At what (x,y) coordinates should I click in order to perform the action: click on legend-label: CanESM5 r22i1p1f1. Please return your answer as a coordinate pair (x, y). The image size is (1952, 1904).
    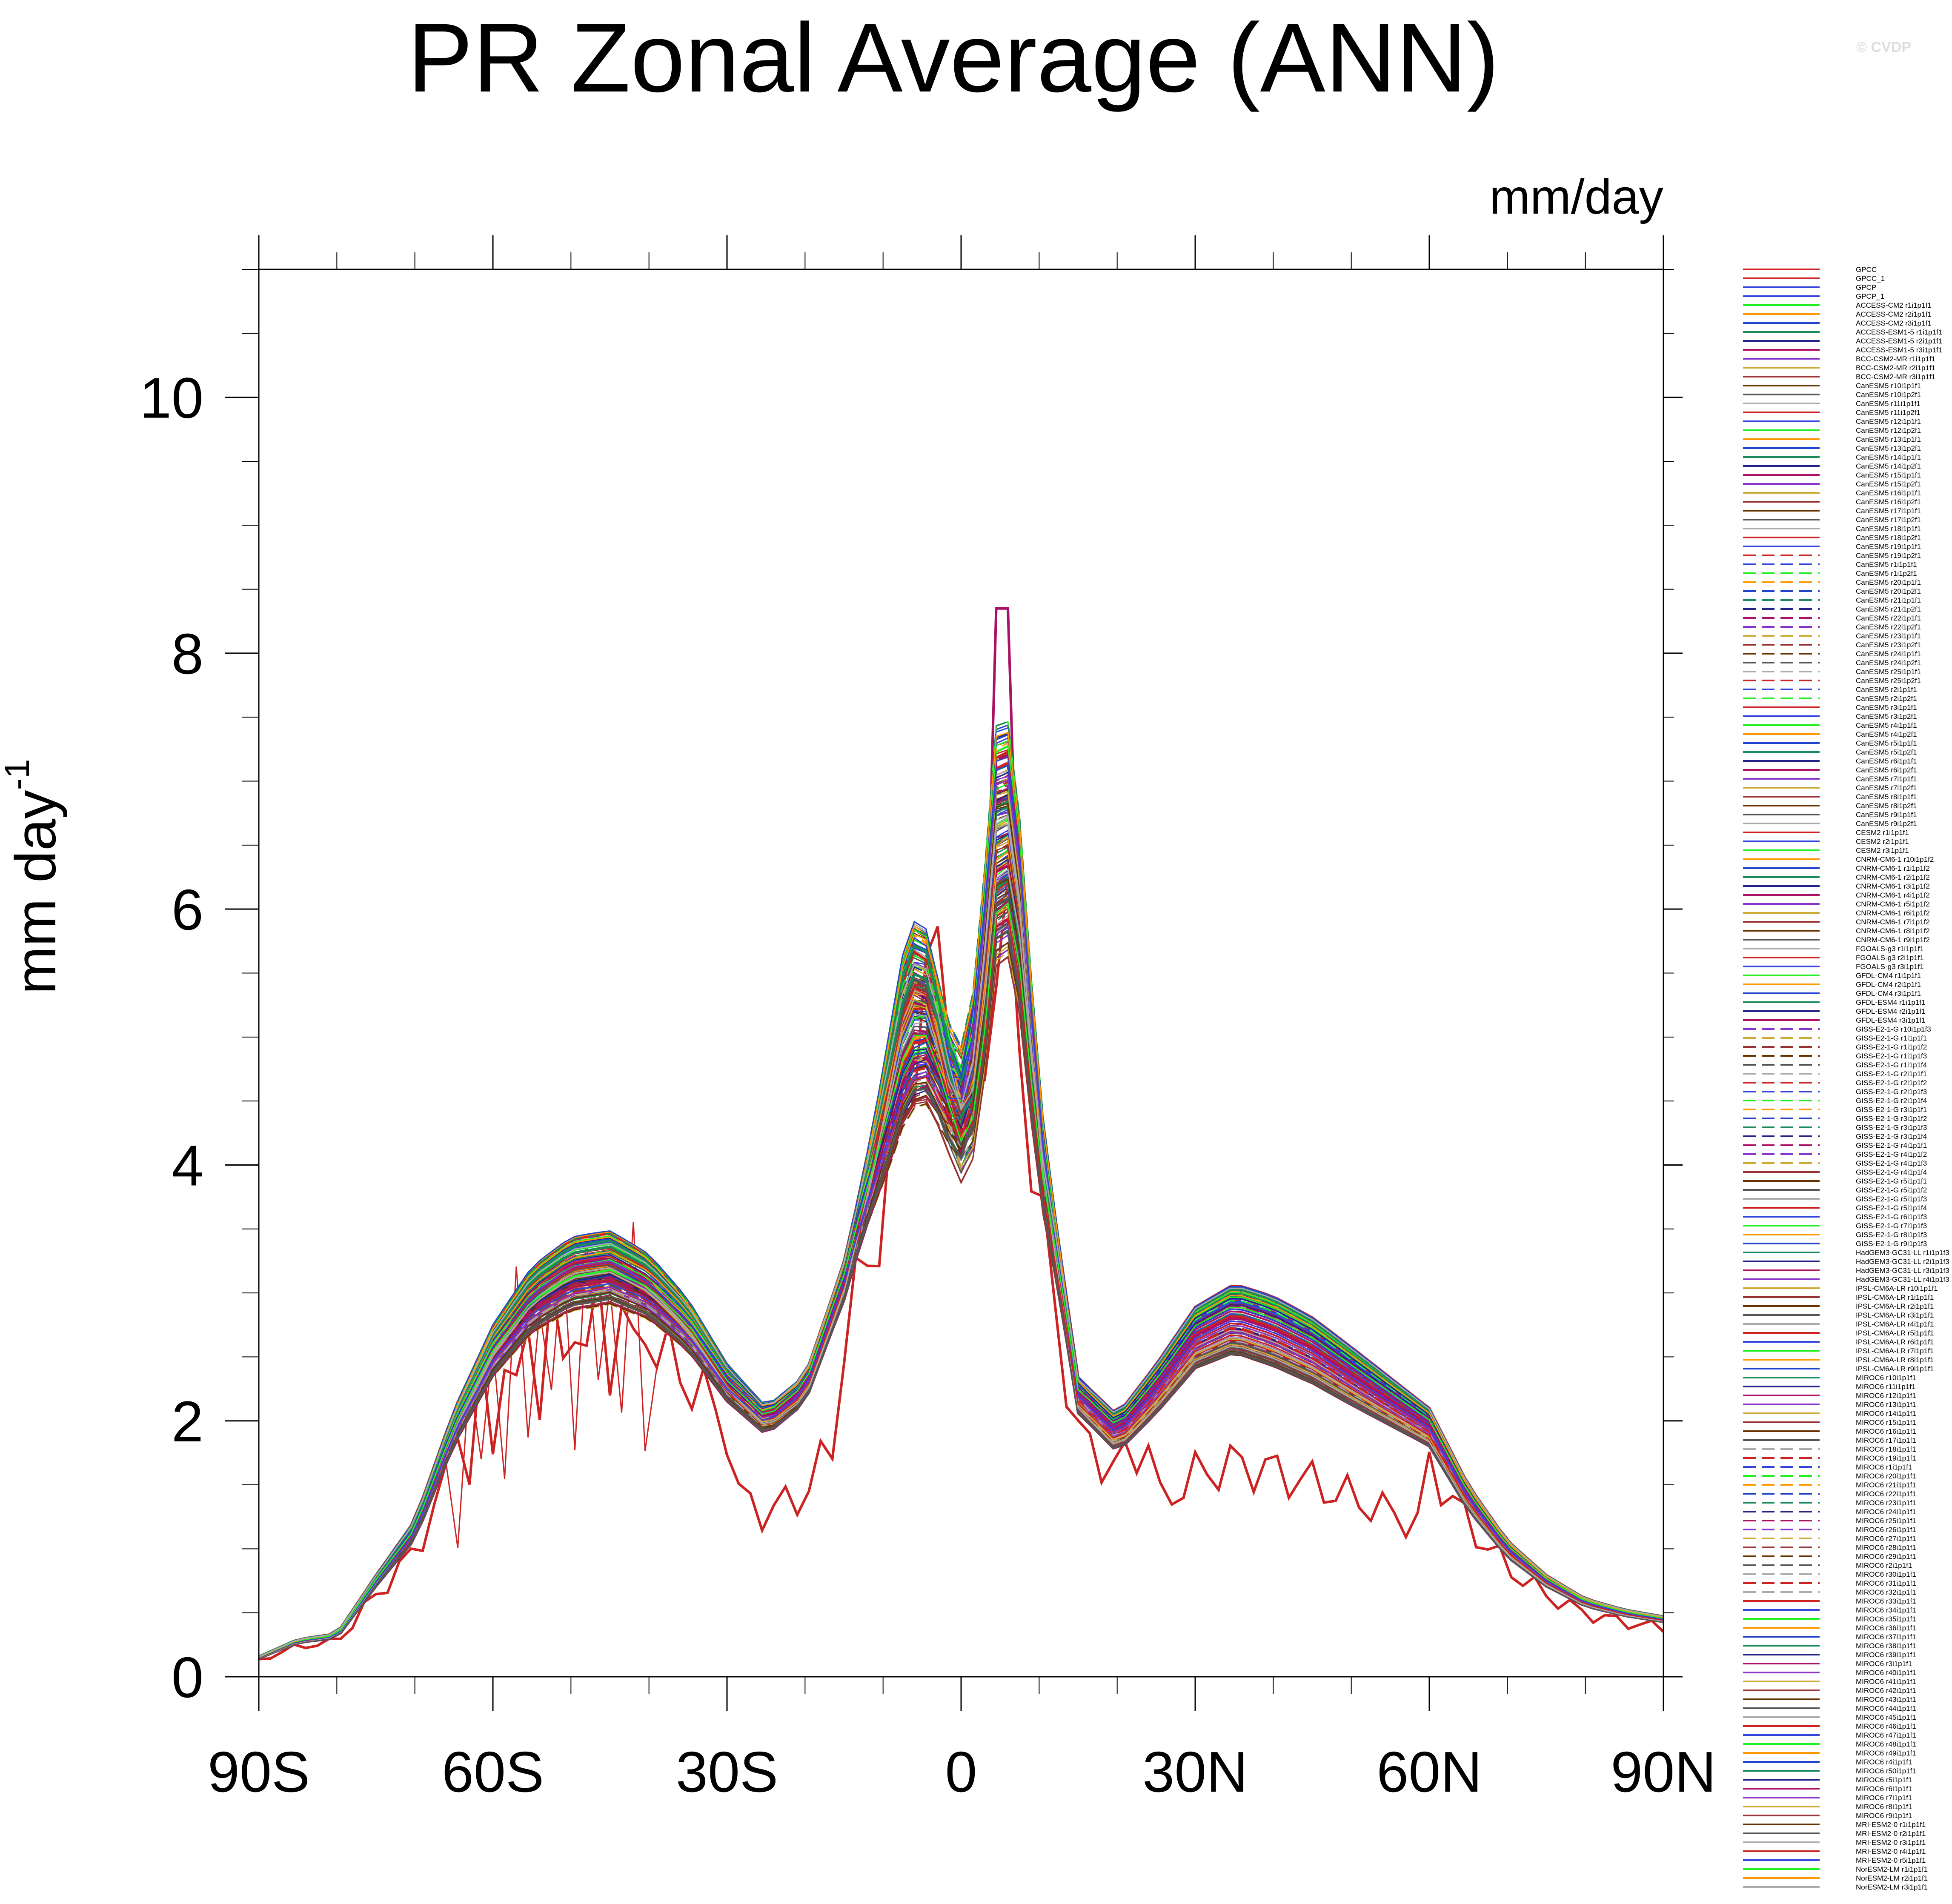
    Looking at the image, I should click on (1888, 618).